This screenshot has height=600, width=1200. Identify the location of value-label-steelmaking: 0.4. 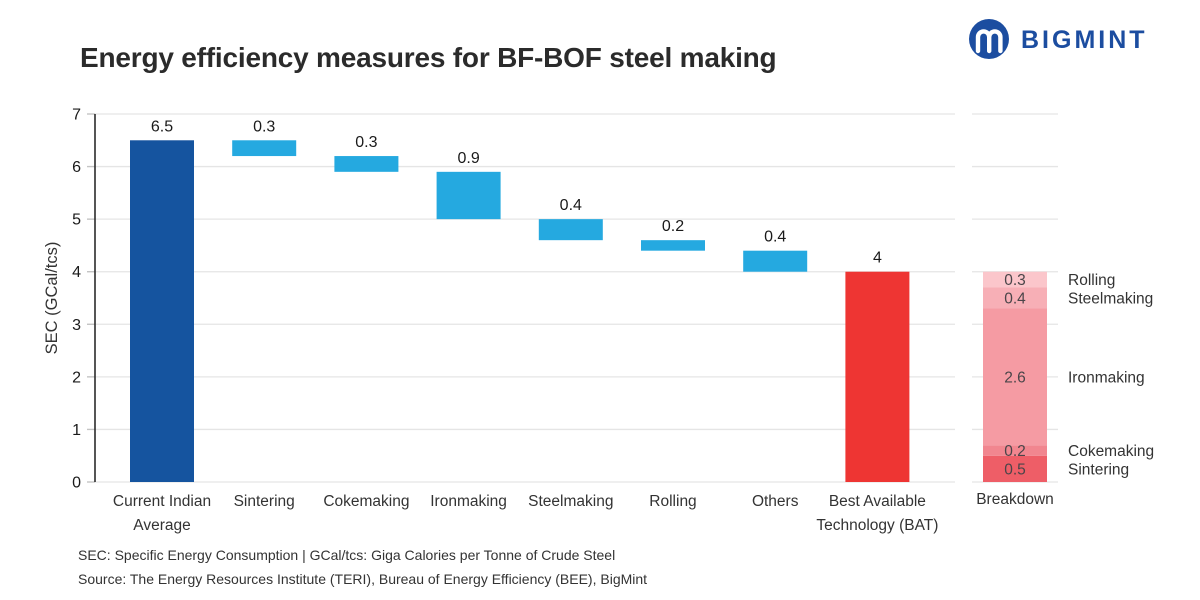
(571, 205).